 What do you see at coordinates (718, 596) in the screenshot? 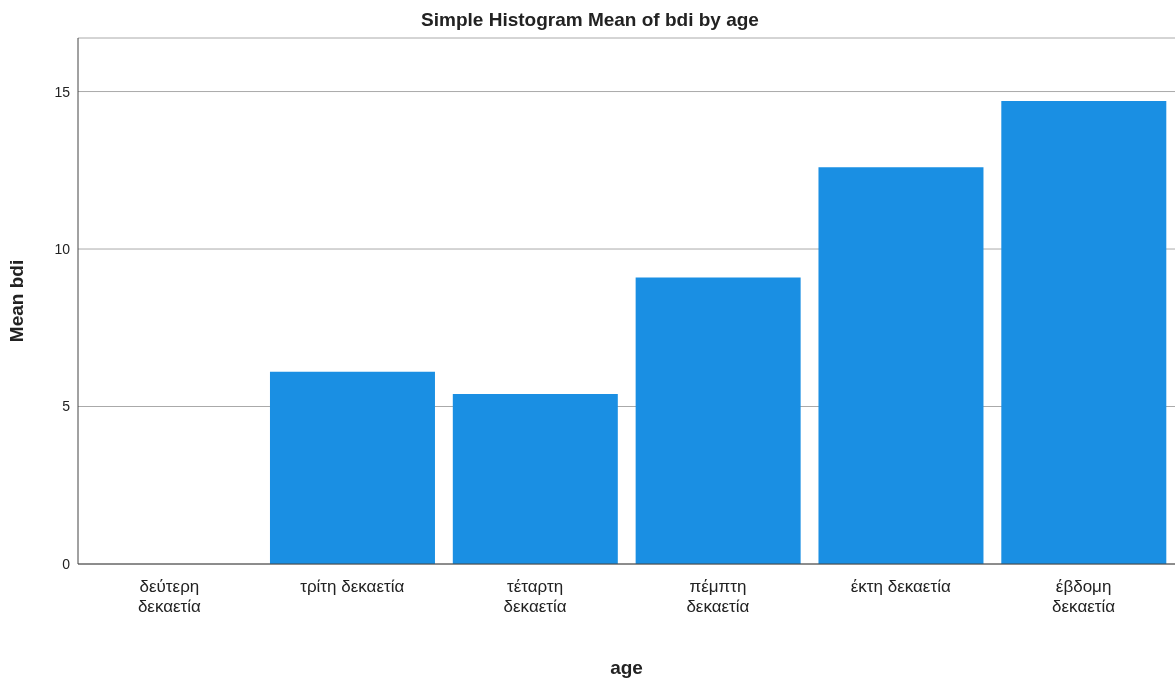
I see `x-tick-label: πέμπτη δεκαετία` at bounding box center [718, 596].